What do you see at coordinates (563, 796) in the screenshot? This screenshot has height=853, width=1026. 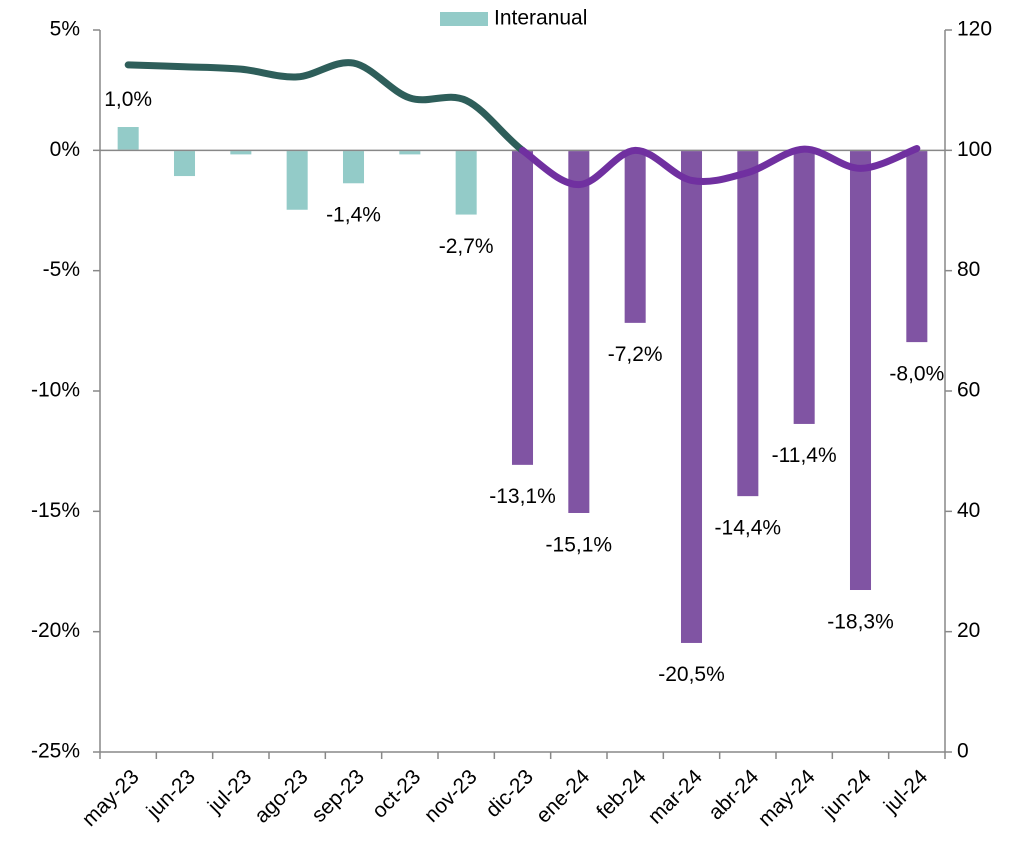 I see `x-tick-label: ene-24` at bounding box center [563, 796].